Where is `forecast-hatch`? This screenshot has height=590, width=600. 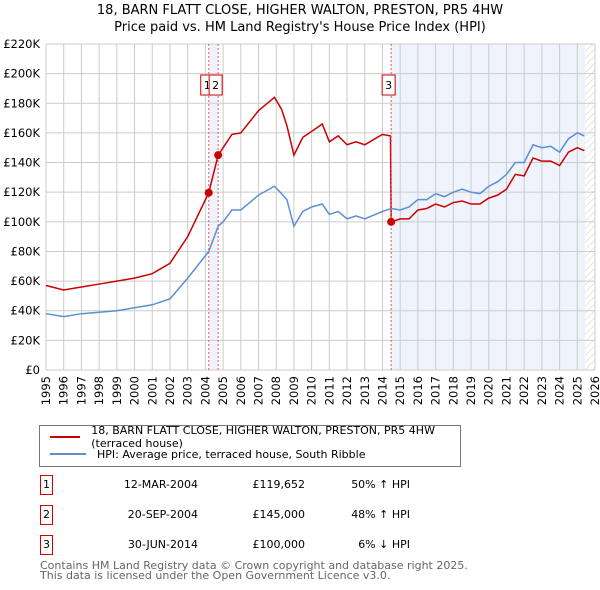
forecast-hatch is located at coordinates (590, 207).